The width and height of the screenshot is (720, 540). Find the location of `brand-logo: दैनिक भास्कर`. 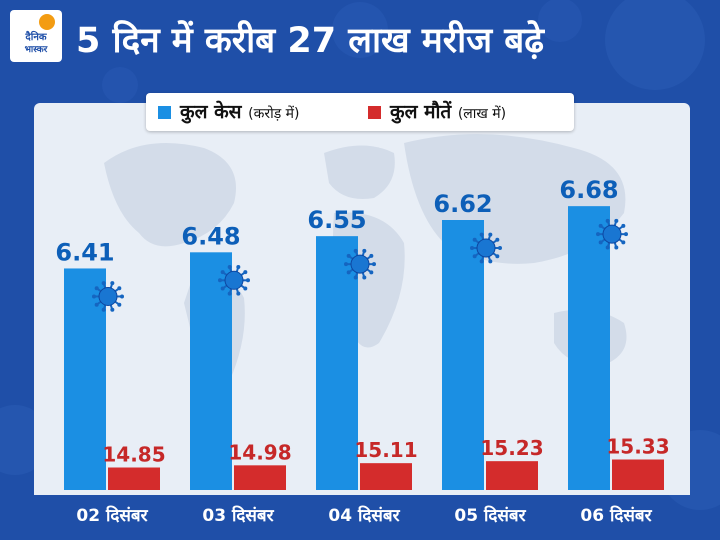

brand-logo: दैनिक भास्कर is located at coordinates (36, 36).